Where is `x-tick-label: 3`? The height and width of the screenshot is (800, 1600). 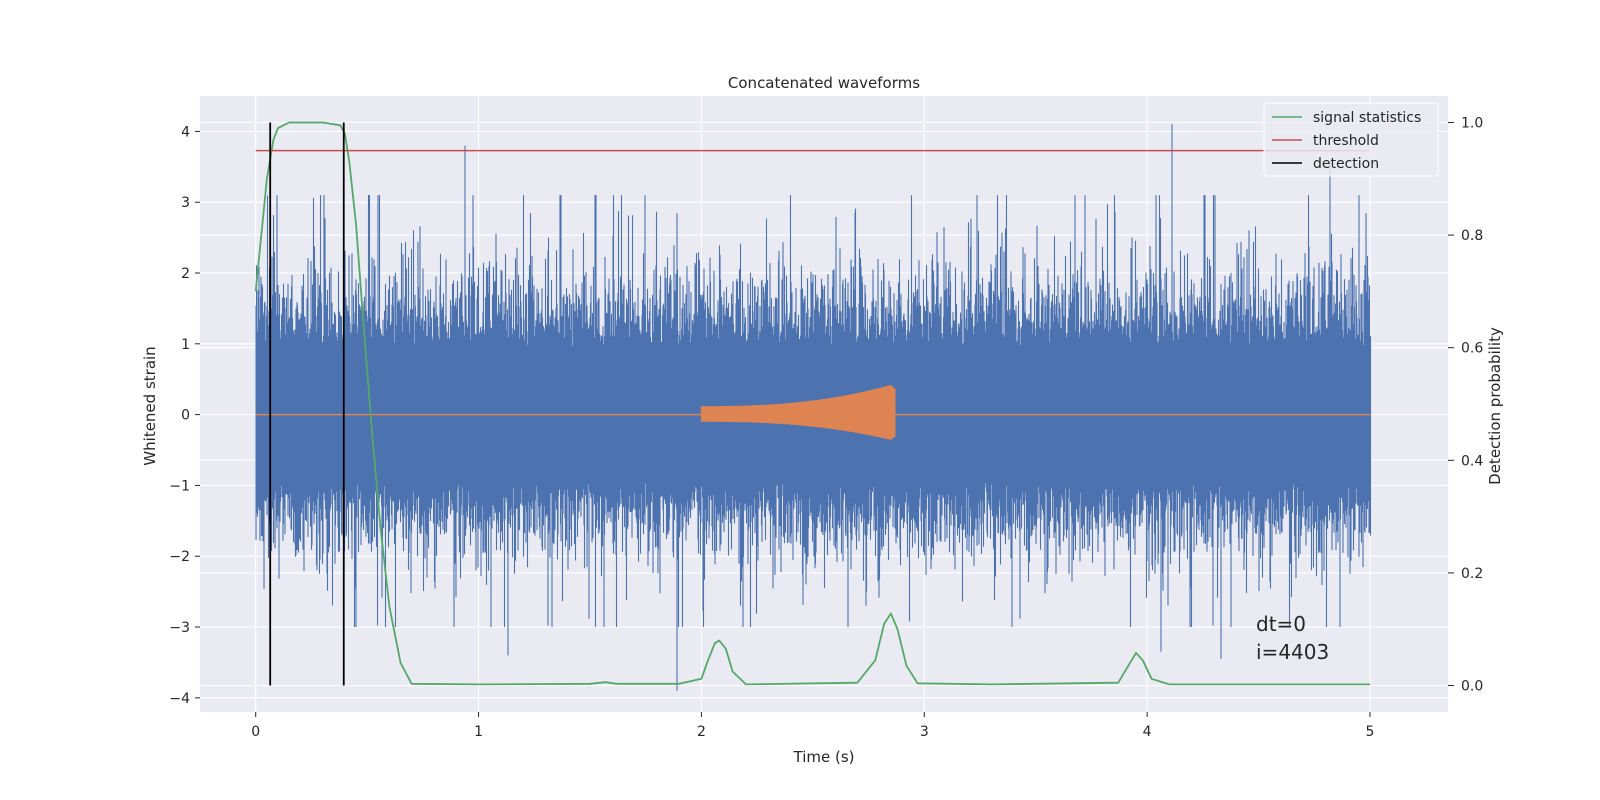 x-tick-label: 3 is located at coordinates (924, 732).